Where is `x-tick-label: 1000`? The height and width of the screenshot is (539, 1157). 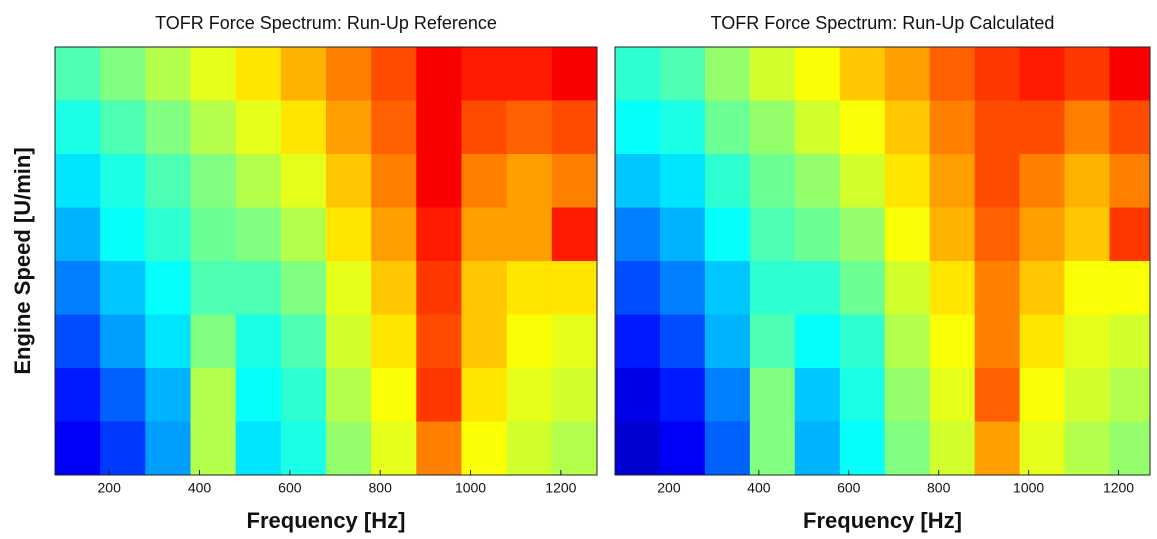 x-tick-label: 1000 is located at coordinates (470, 488).